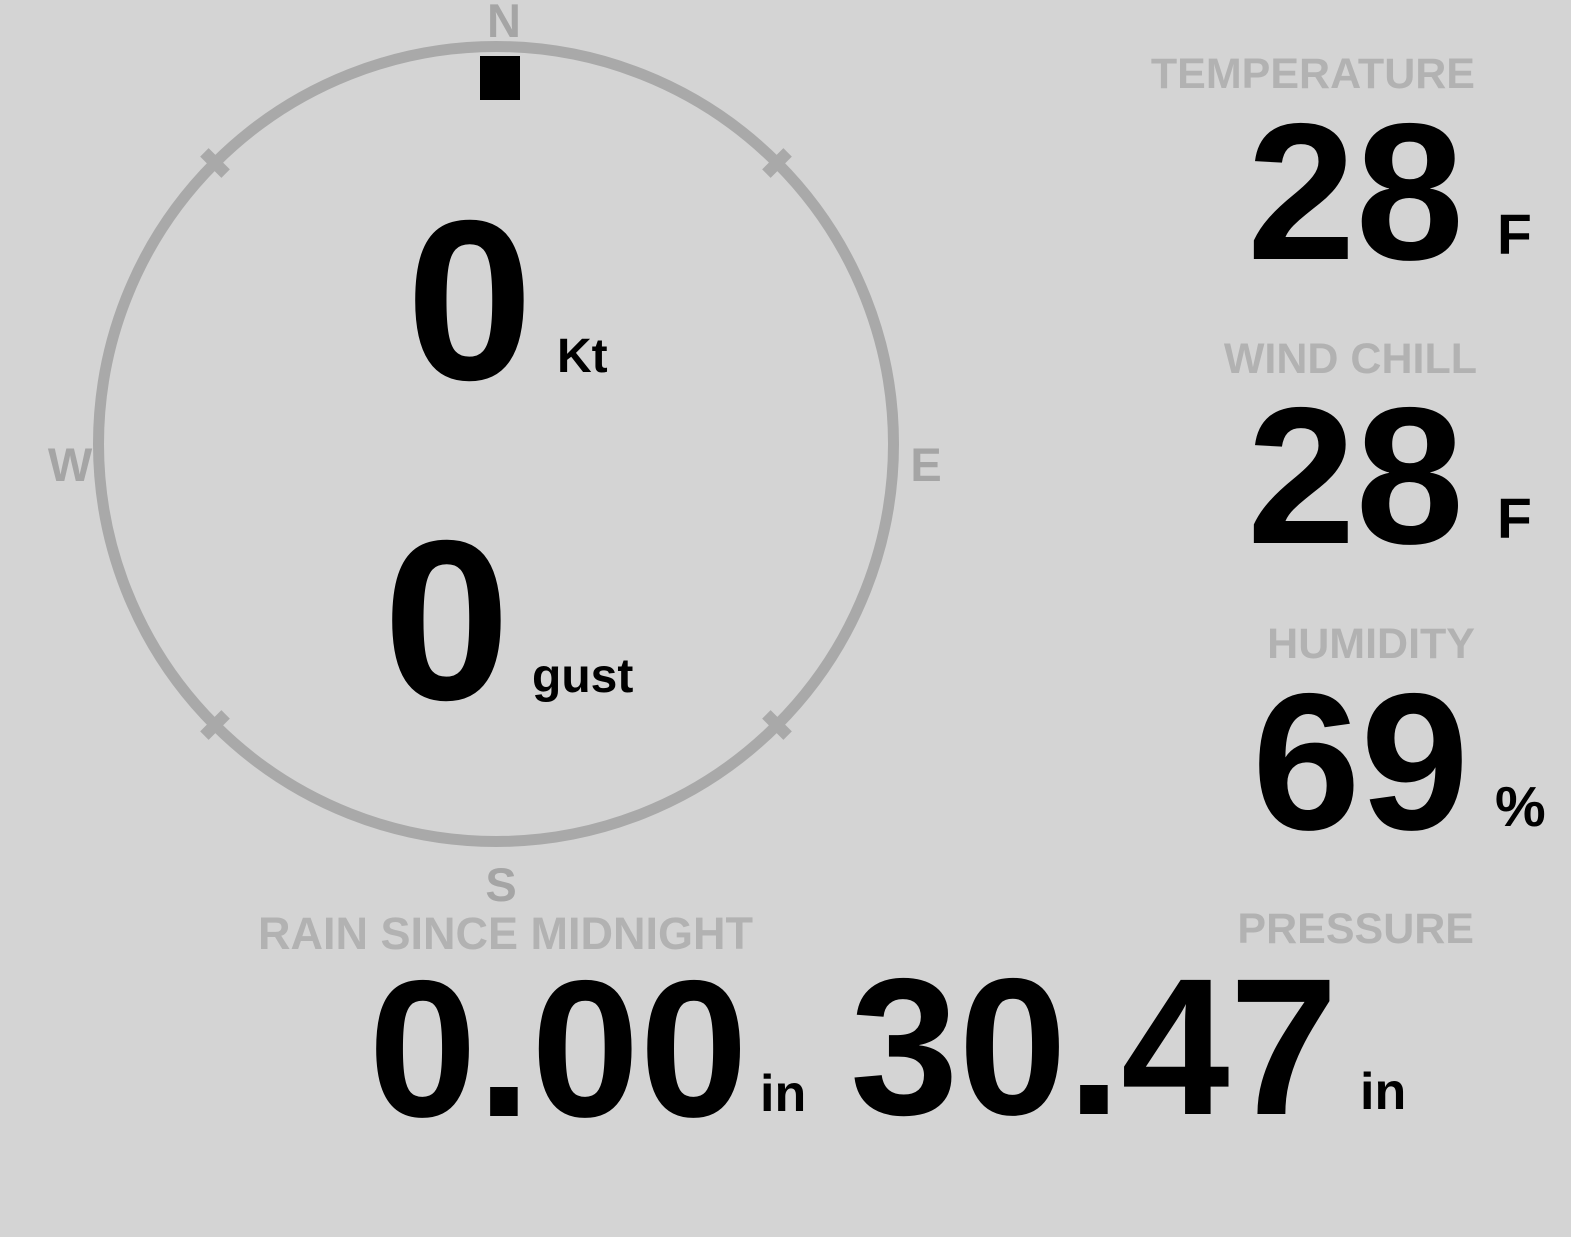 This screenshot has height=1237, width=1571. Describe the element at coordinates (1360, 762) in the screenshot. I see `humidity-value: 69` at that location.